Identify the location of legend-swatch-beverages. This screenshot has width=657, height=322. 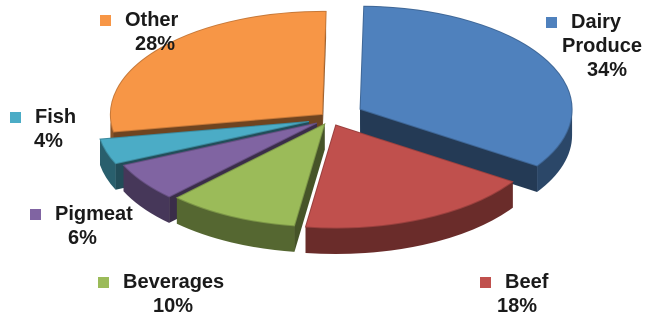
(103, 282).